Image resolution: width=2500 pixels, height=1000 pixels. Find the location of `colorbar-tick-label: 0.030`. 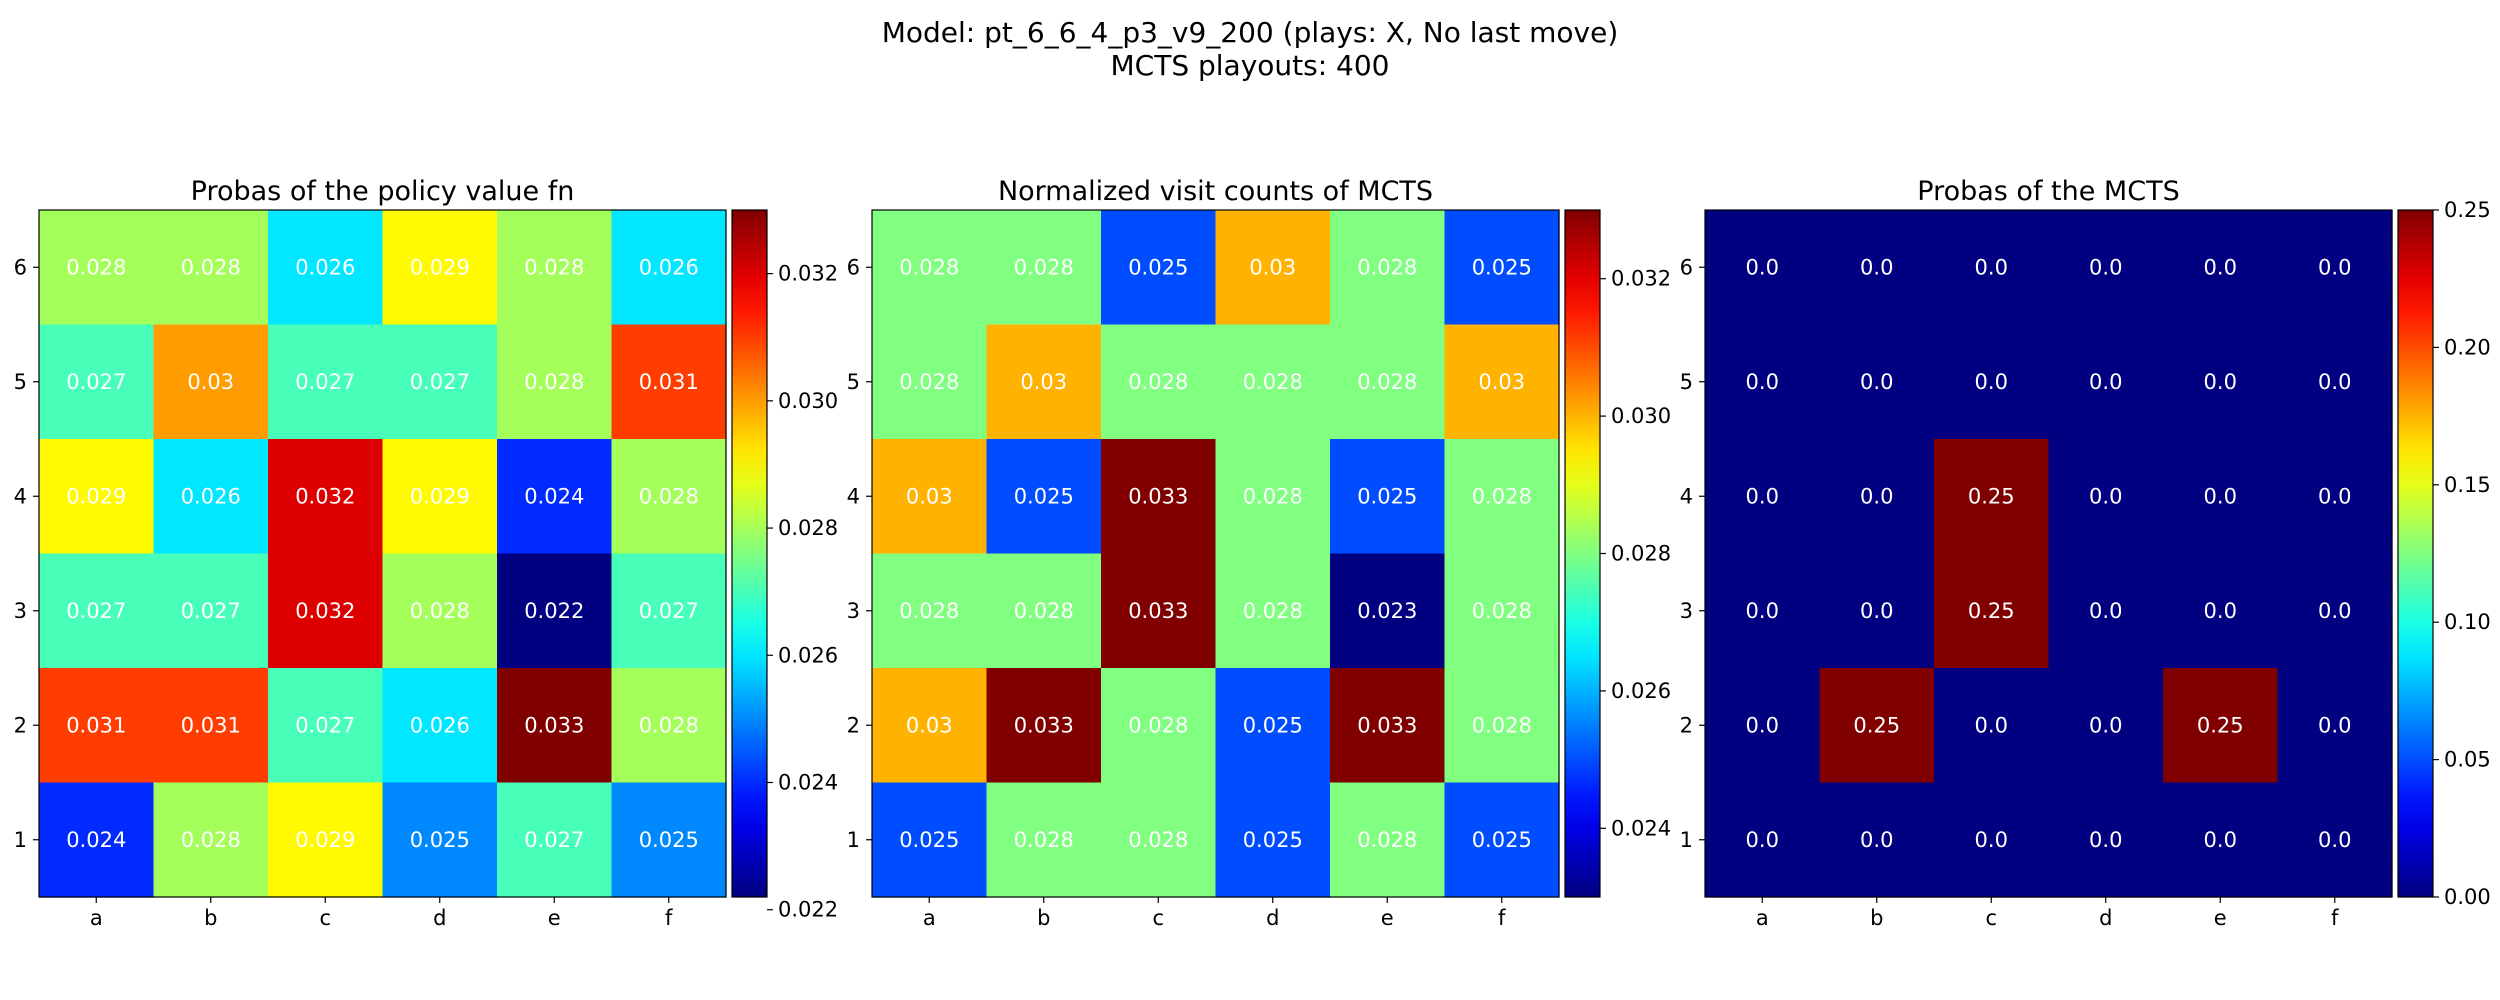

colorbar-tick-label: 0.030 is located at coordinates (808, 401).